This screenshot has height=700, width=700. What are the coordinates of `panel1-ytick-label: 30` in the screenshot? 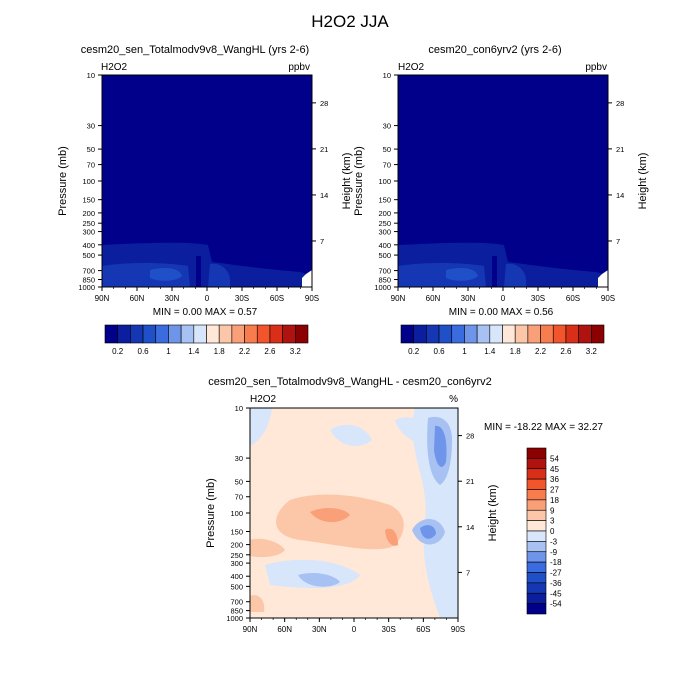 It's located at (91, 126).